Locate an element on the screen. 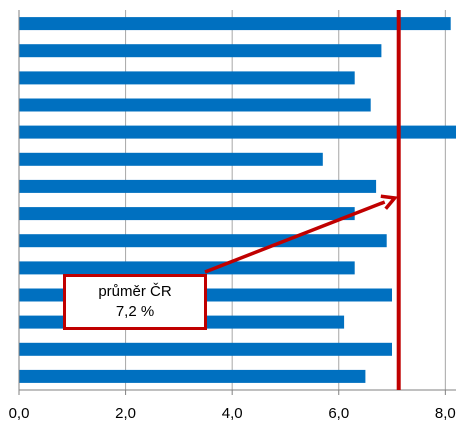 The height and width of the screenshot is (423, 462). x-tick-label: 6,0 is located at coordinates (338, 413).